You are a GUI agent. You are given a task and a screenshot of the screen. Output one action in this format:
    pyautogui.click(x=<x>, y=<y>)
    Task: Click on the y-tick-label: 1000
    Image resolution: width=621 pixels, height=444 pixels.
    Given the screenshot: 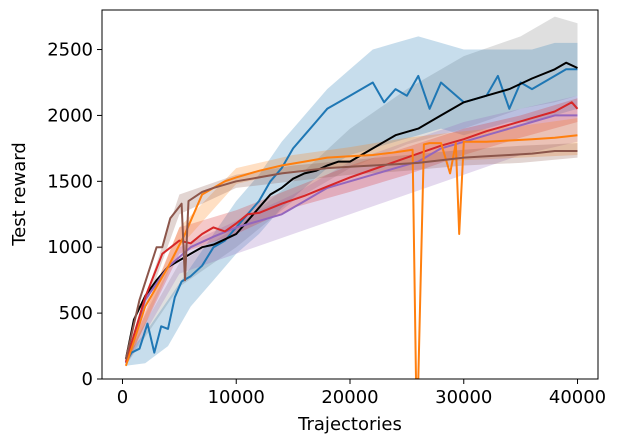 What is the action you would take?
    pyautogui.click(x=70, y=247)
    